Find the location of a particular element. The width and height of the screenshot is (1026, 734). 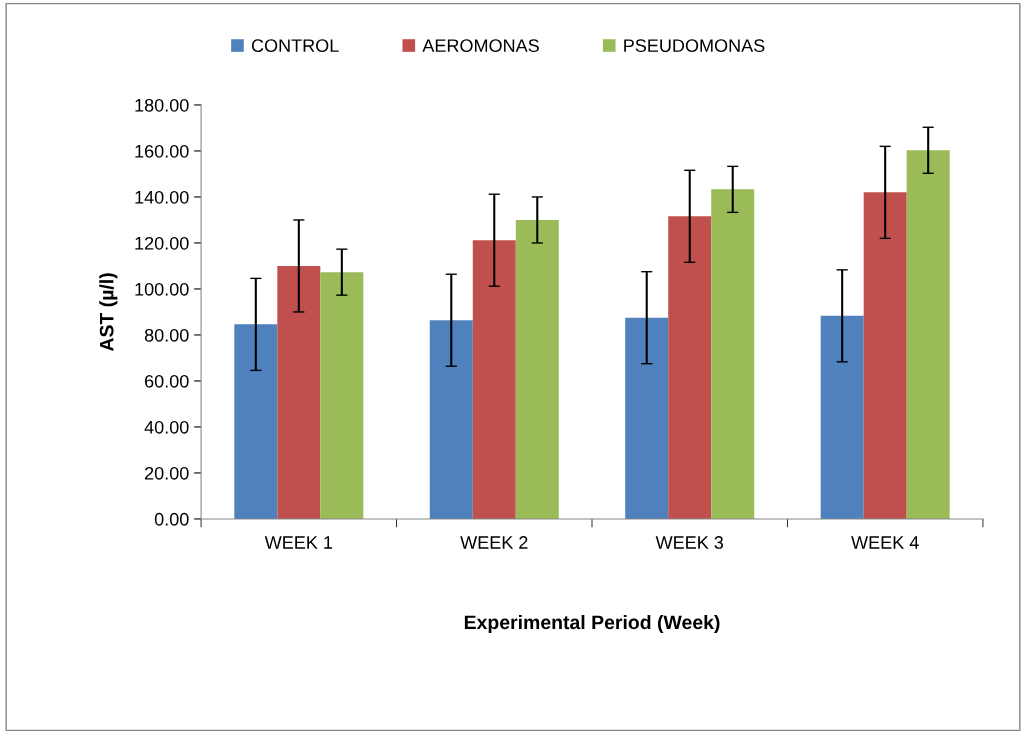

y-tick-label: 140.00 is located at coordinates (162, 197).